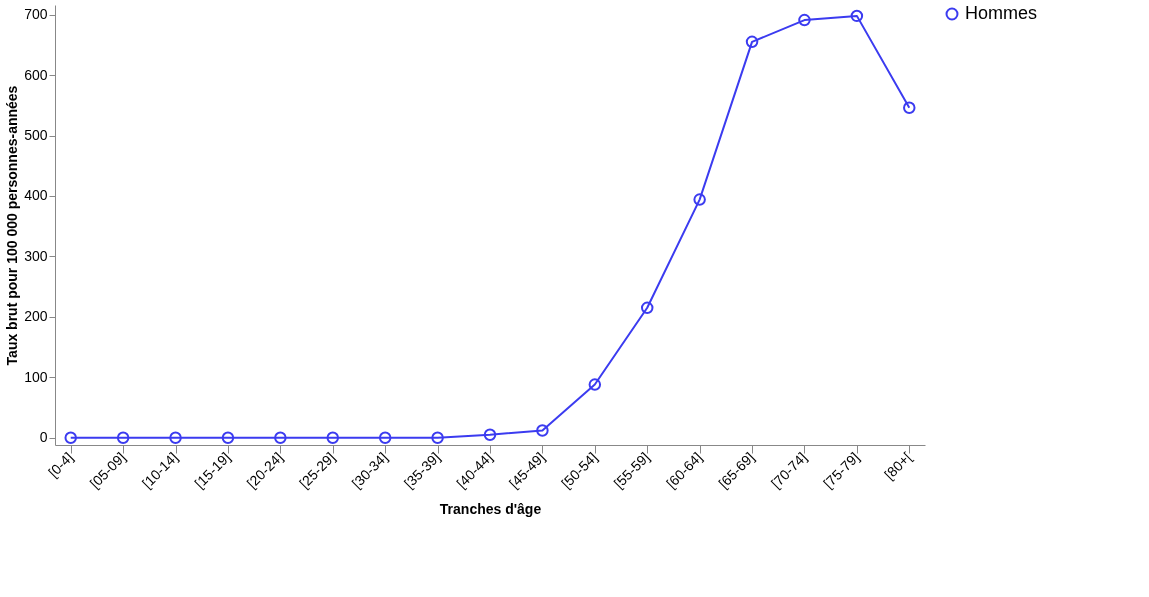  What do you see at coordinates (490, 509) in the screenshot?
I see `x-axis-title: Tranches d'âge` at bounding box center [490, 509].